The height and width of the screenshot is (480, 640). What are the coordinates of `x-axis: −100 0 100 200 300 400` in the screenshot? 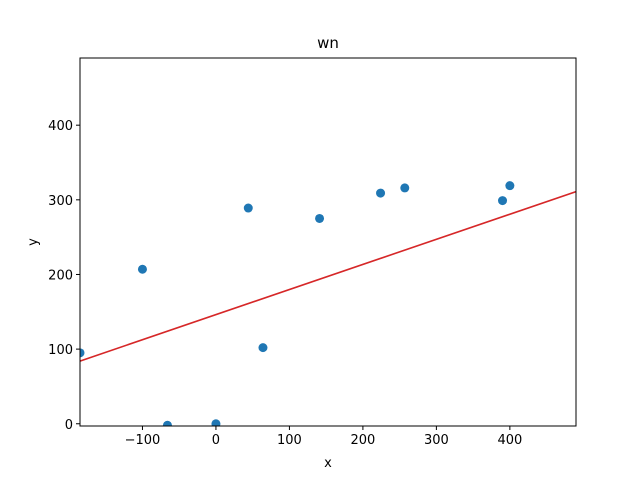 It's located at (323, 437).